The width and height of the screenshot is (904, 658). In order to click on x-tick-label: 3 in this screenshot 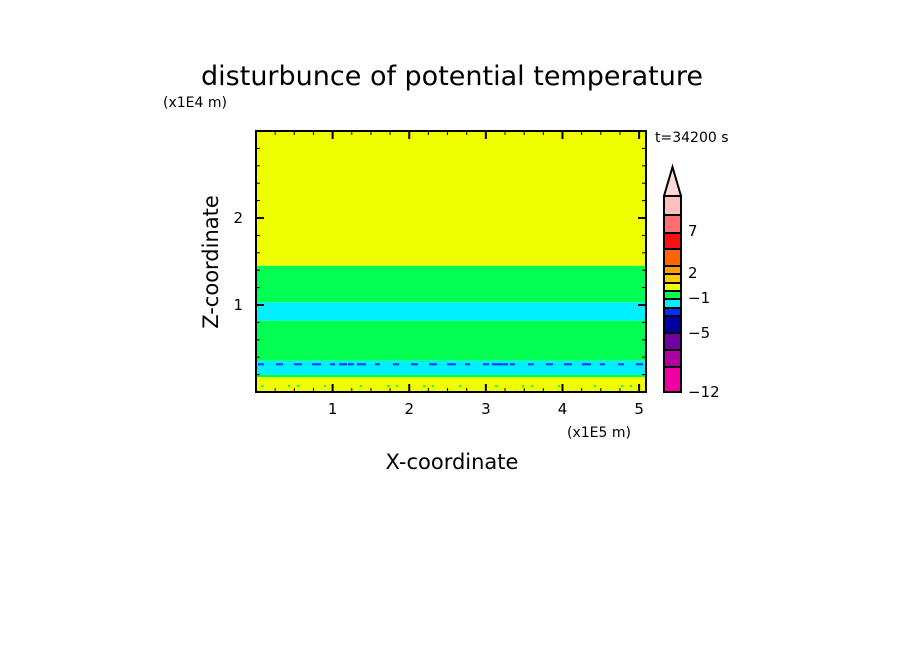, I will do `click(486, 409)`.